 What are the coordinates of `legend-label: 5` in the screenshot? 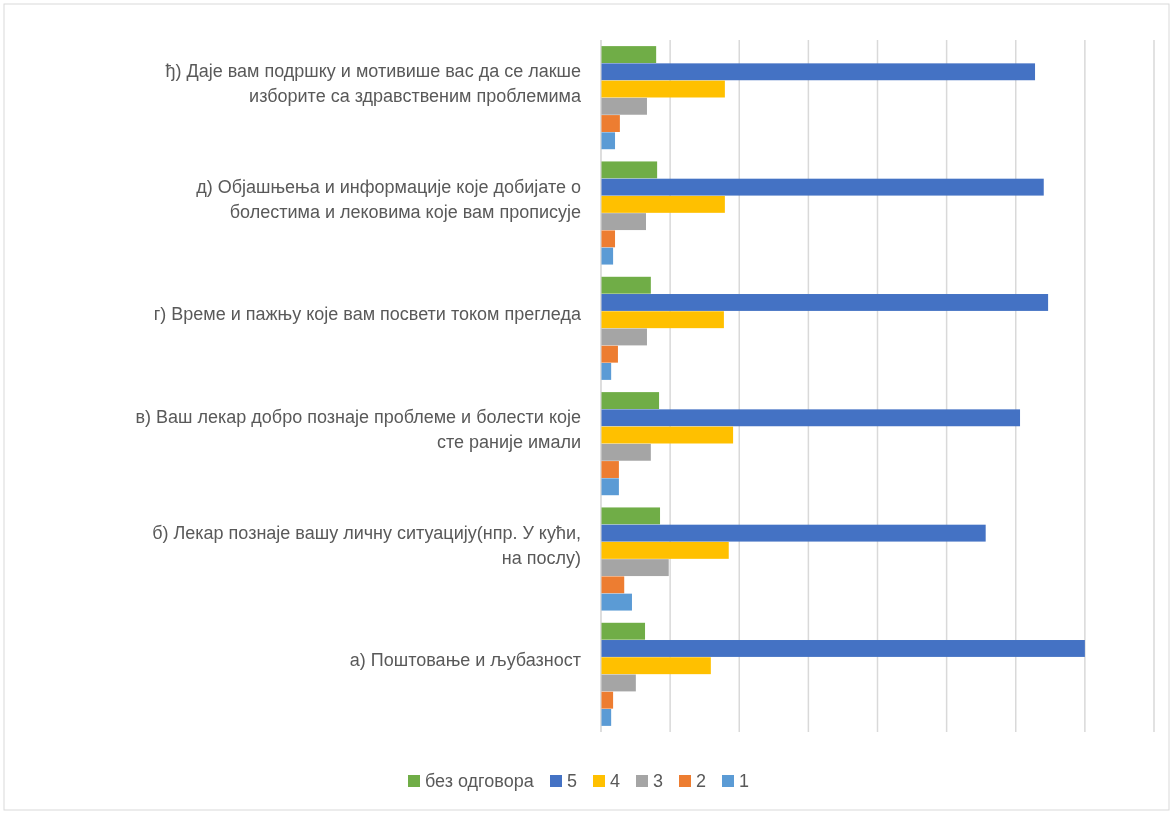 It's located at (572, 781).